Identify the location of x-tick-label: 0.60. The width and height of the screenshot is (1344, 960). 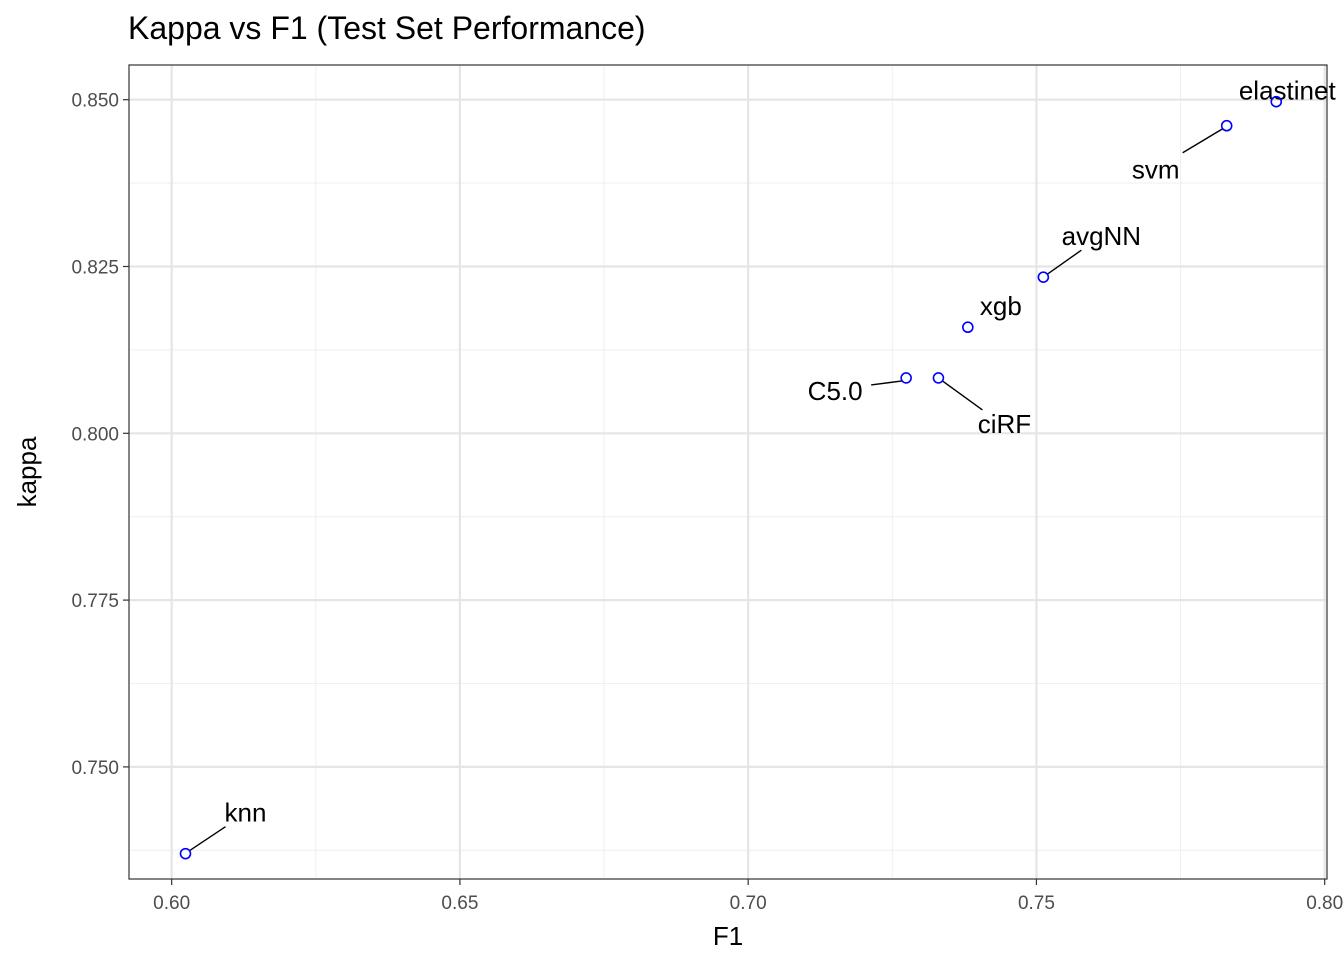
(171, 903).